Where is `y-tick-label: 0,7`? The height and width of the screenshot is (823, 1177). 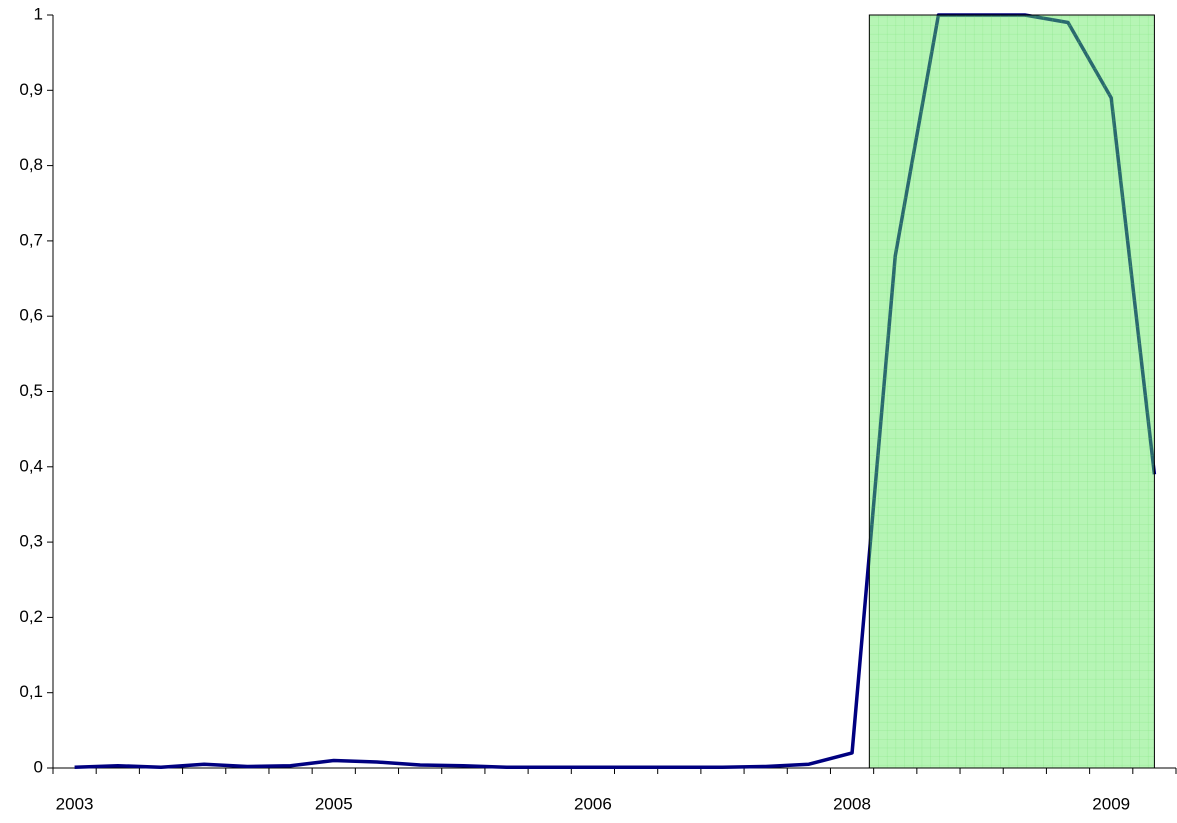
y-tick-label: 0,7 is located at coordinates (31, 239).